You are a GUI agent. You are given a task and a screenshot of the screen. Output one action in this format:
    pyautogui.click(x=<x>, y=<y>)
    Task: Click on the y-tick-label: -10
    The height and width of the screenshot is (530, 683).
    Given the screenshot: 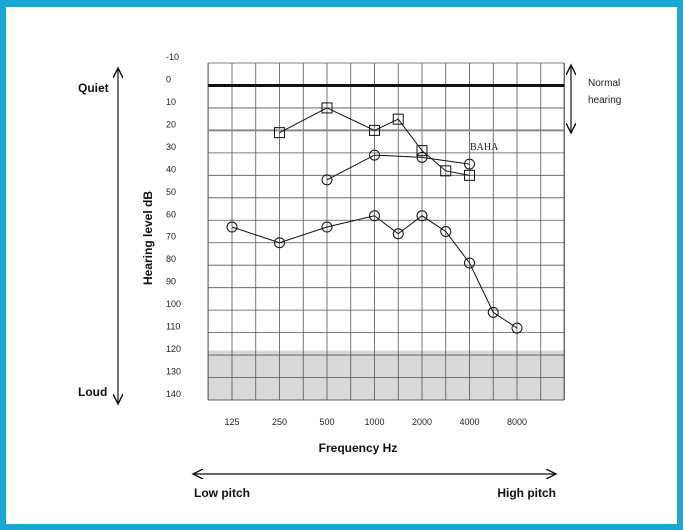 What is the action you would take?
    pyautogui.click(x=172, y=57)
    